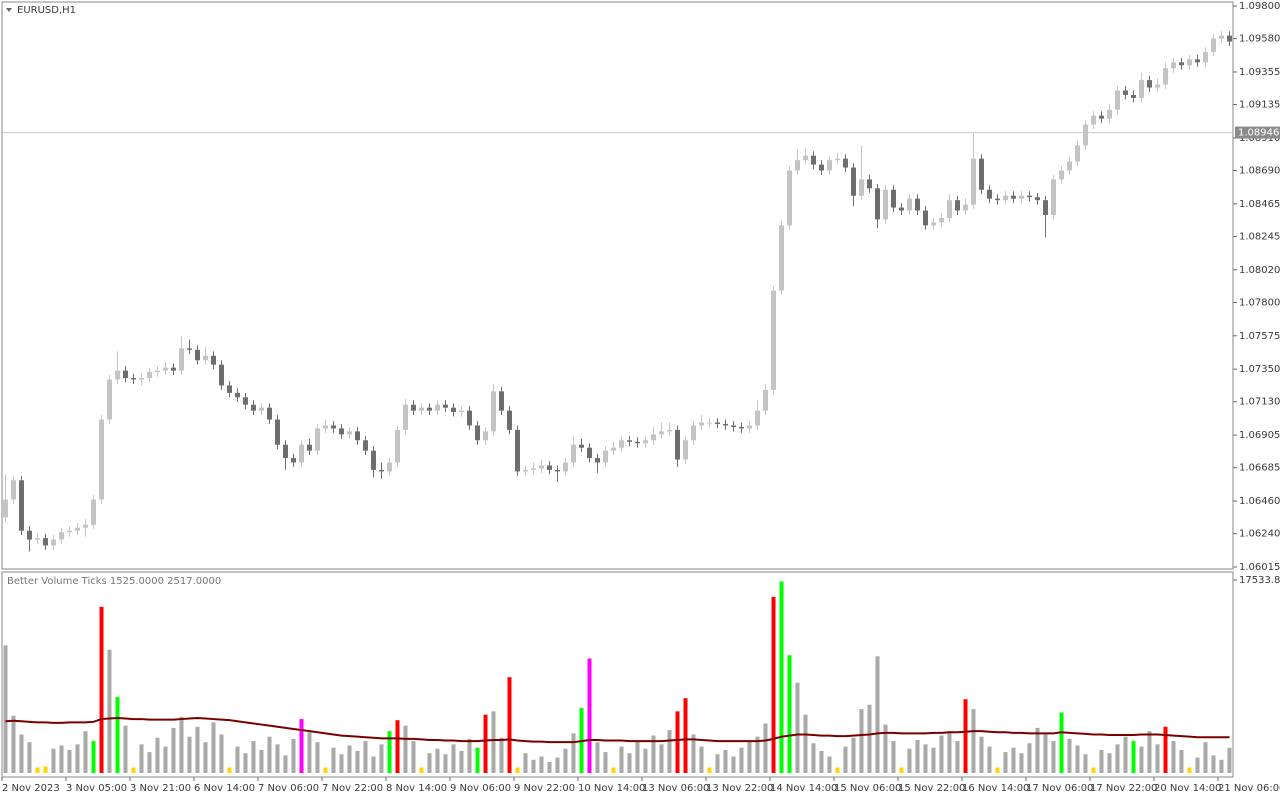 This screenshot has height=800, width=1280. I want to click on y-tick-label: 1.09135, so click(1259, 105).